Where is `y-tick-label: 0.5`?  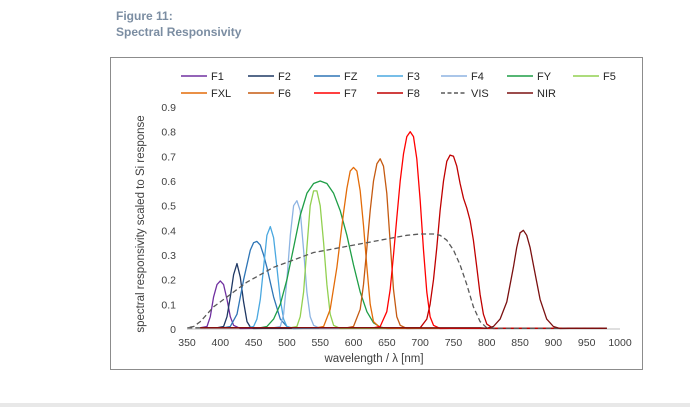 y-tick-label: 0.5 is located at coordinates (168, 207).